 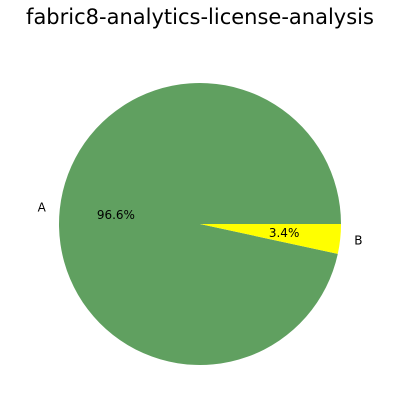 I want to click on pie-slice-b, so click(x=270, y=239).